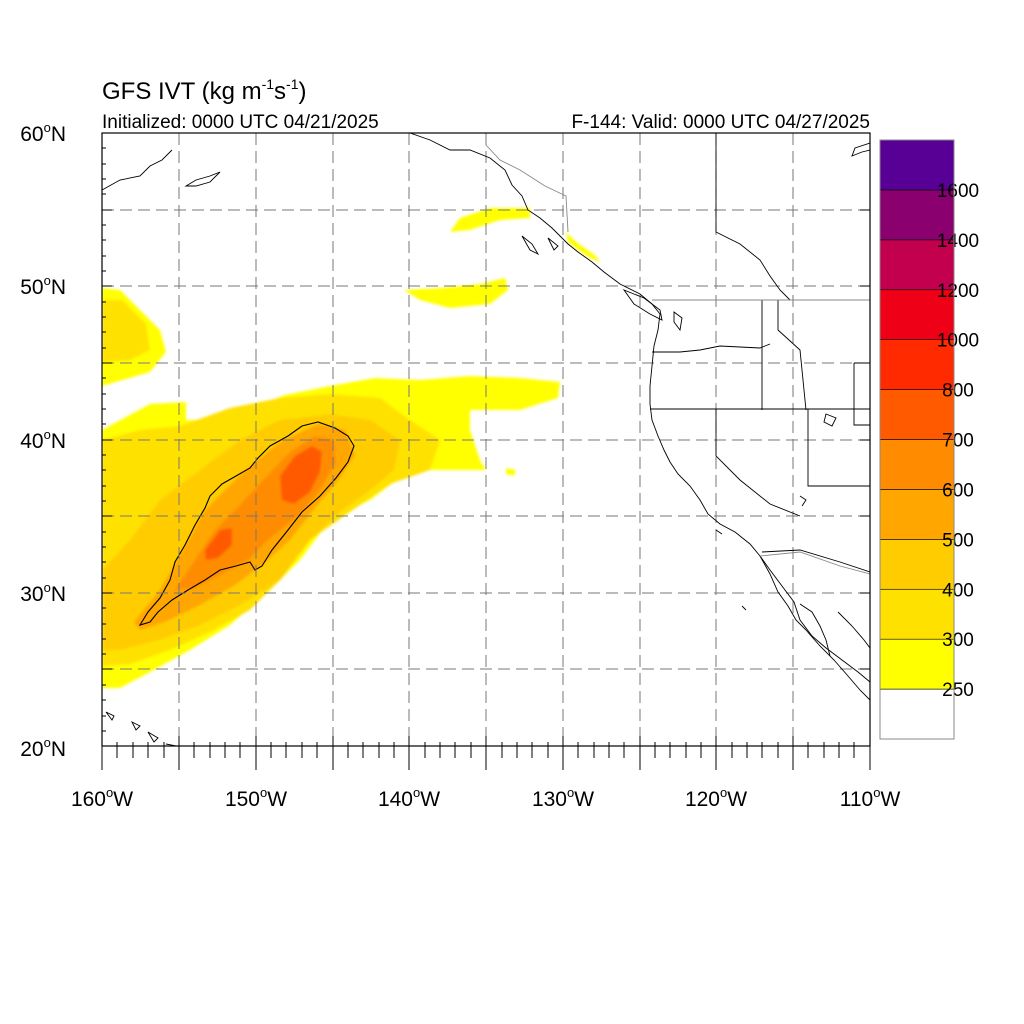 This screenshot has height=1024, width=1024. What do you see at coordinates (43, 748) in the screenshot?
I see `lat-label-20: 20oN` at bounding box center [43, 748].